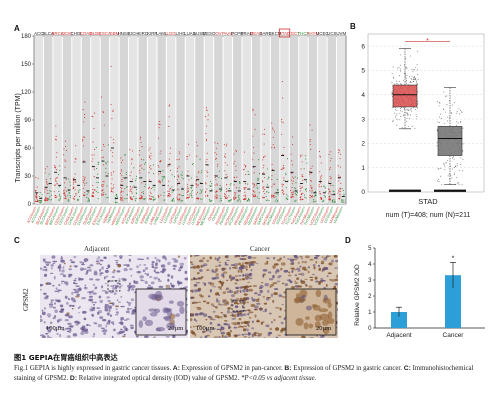 The height and width of the screenshot is (410, 500). What do you see at coordinates (218, 33) in the screenshot?
I see `a-cancer-header: OV` at bounding box center [218, 33].